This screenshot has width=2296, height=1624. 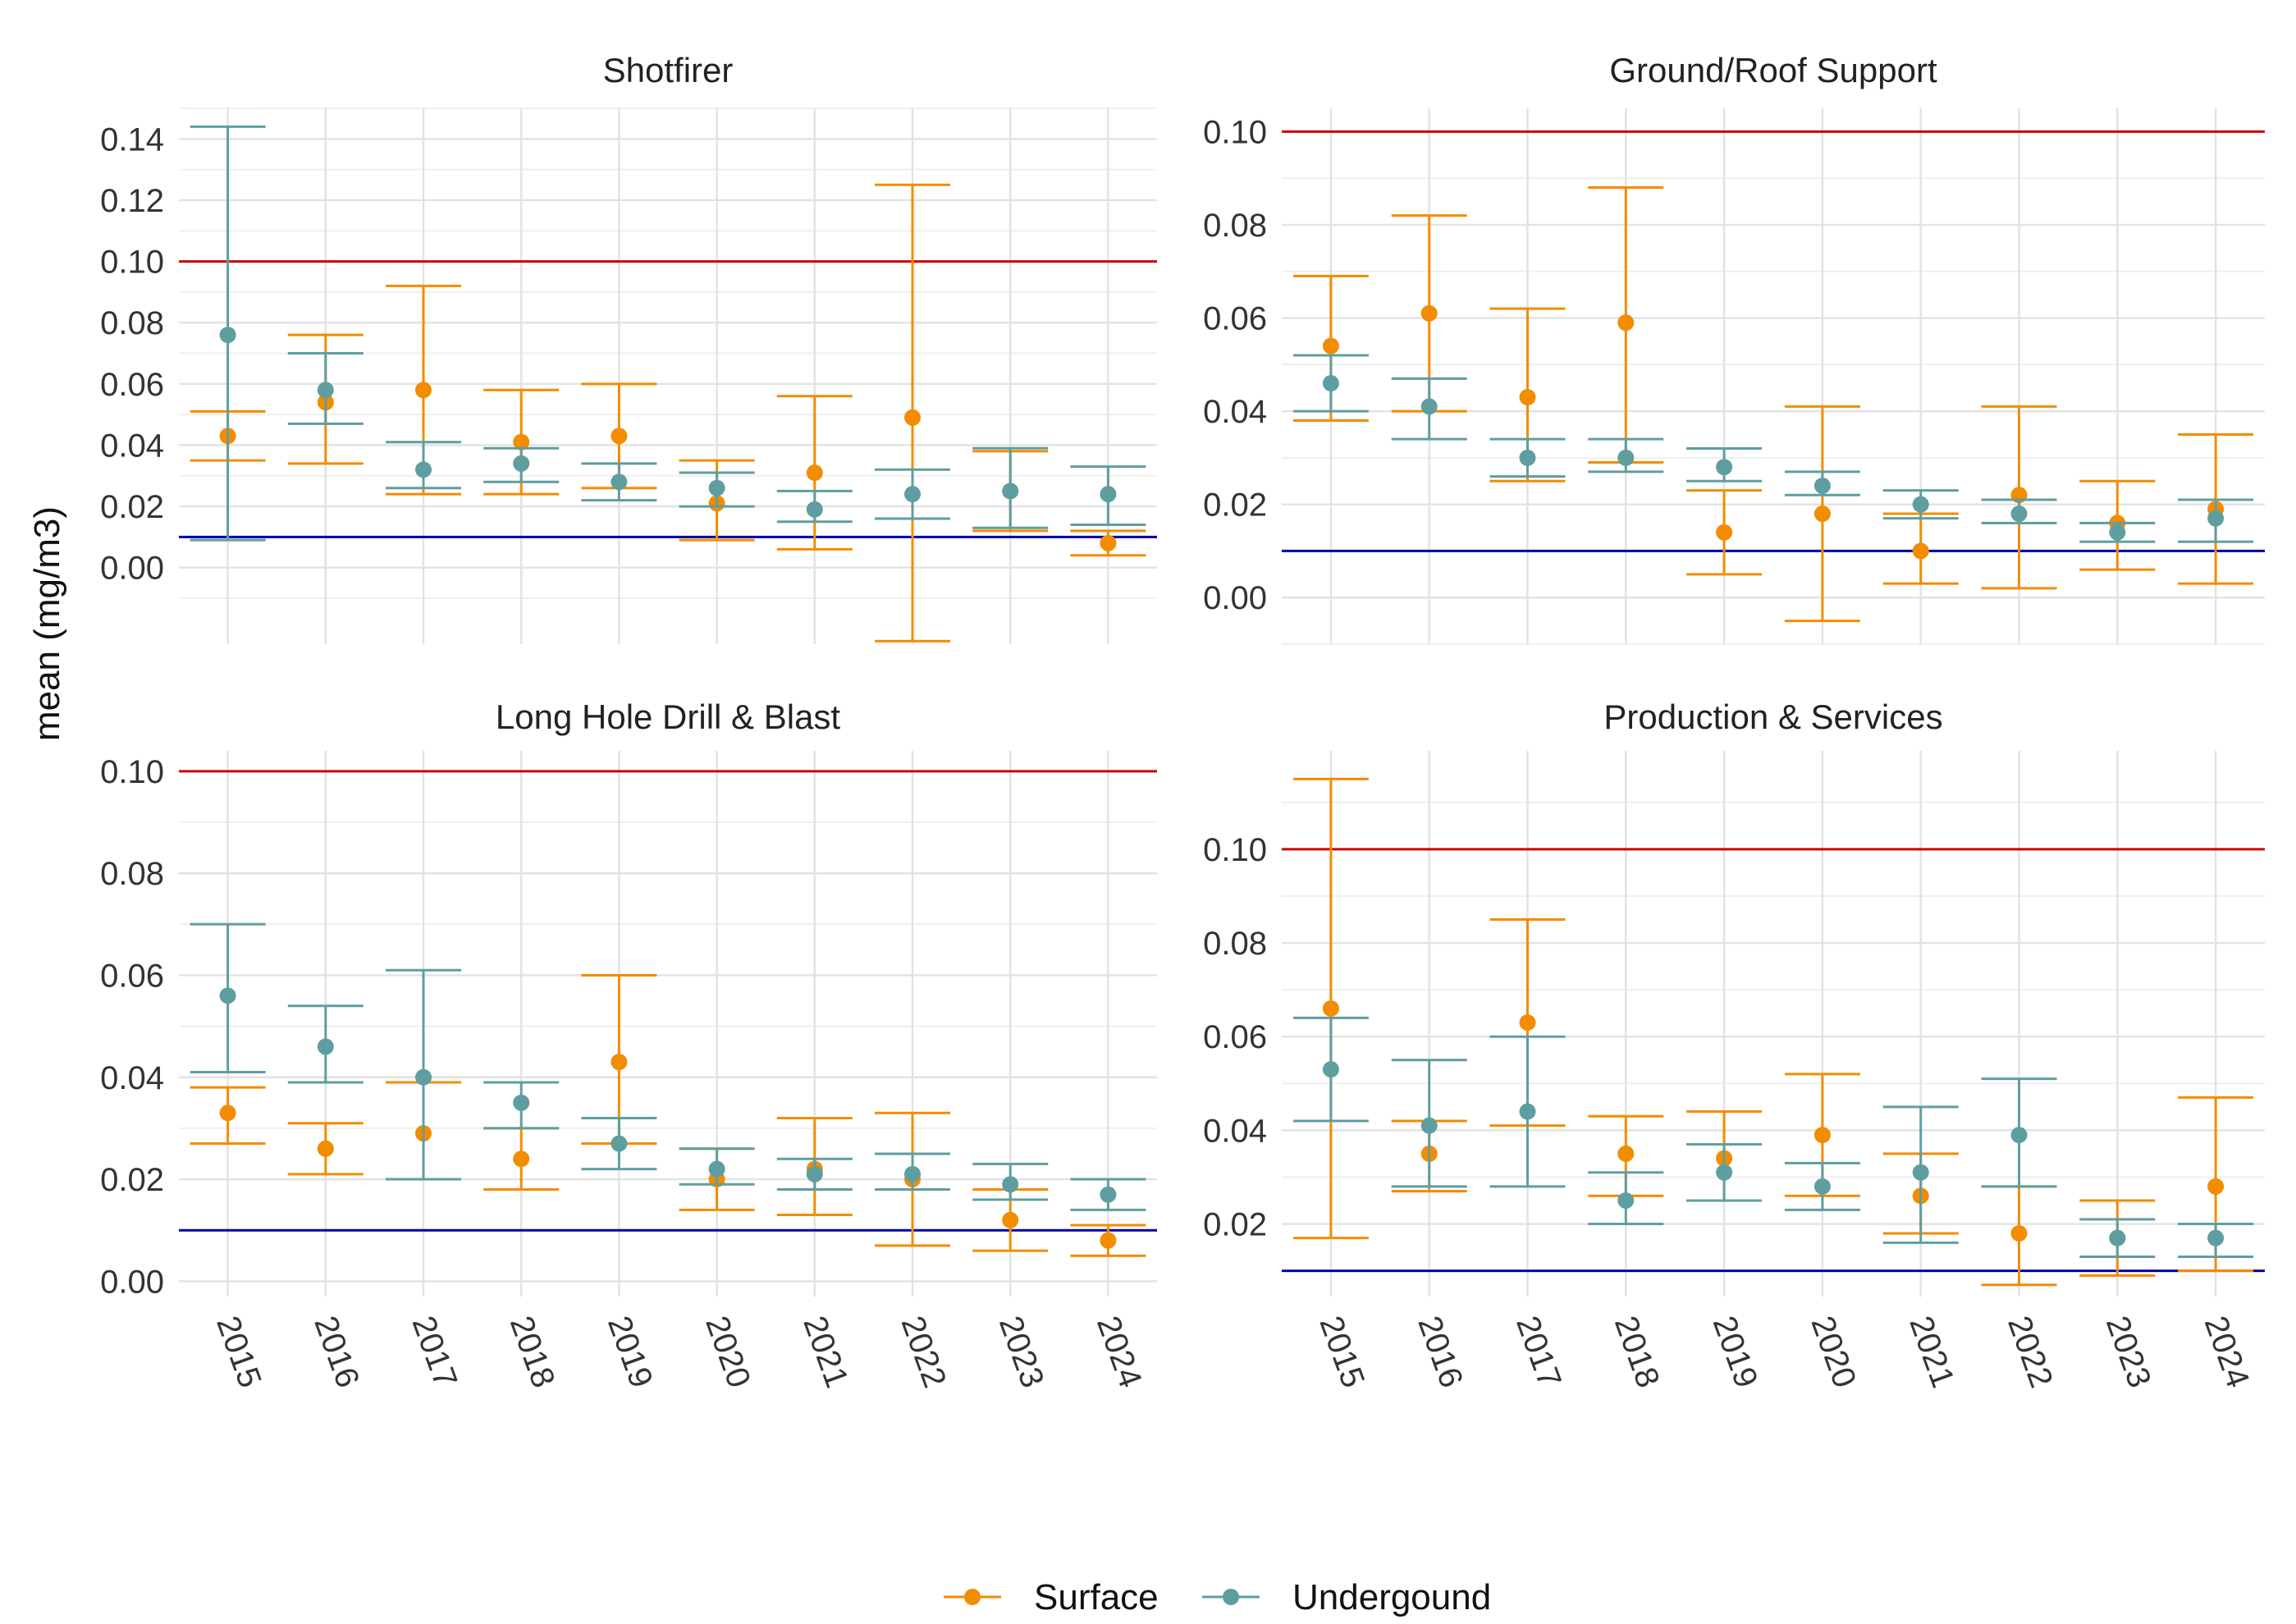 I want to click on panel-title: Shotfirer, so click(x=669, y=70).